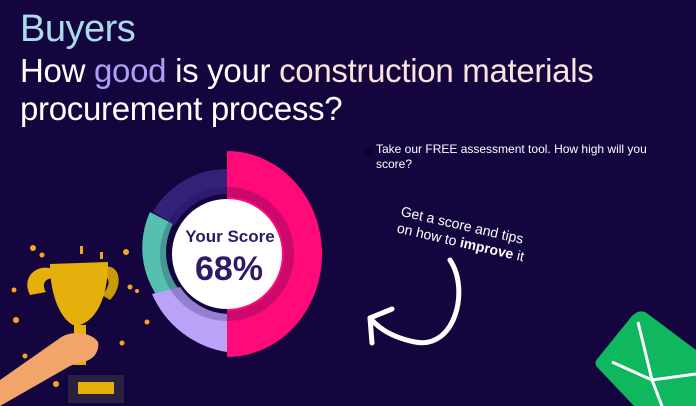  What do you see at coordinates (57, 70) in the screenshot?
I see `headline-part: How` at bounding box center [57, 70].